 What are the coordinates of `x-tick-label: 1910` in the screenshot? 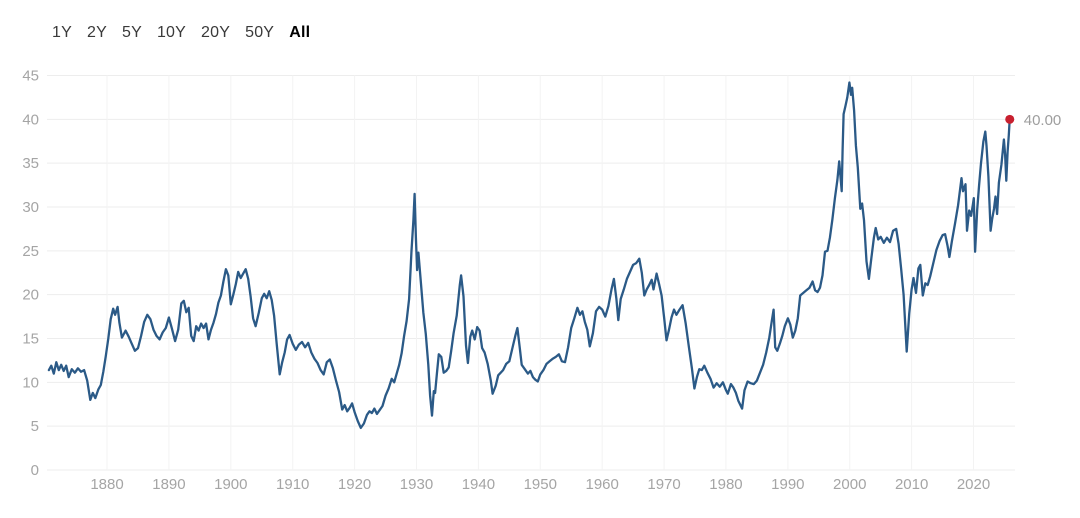 It's located at (292, 484).